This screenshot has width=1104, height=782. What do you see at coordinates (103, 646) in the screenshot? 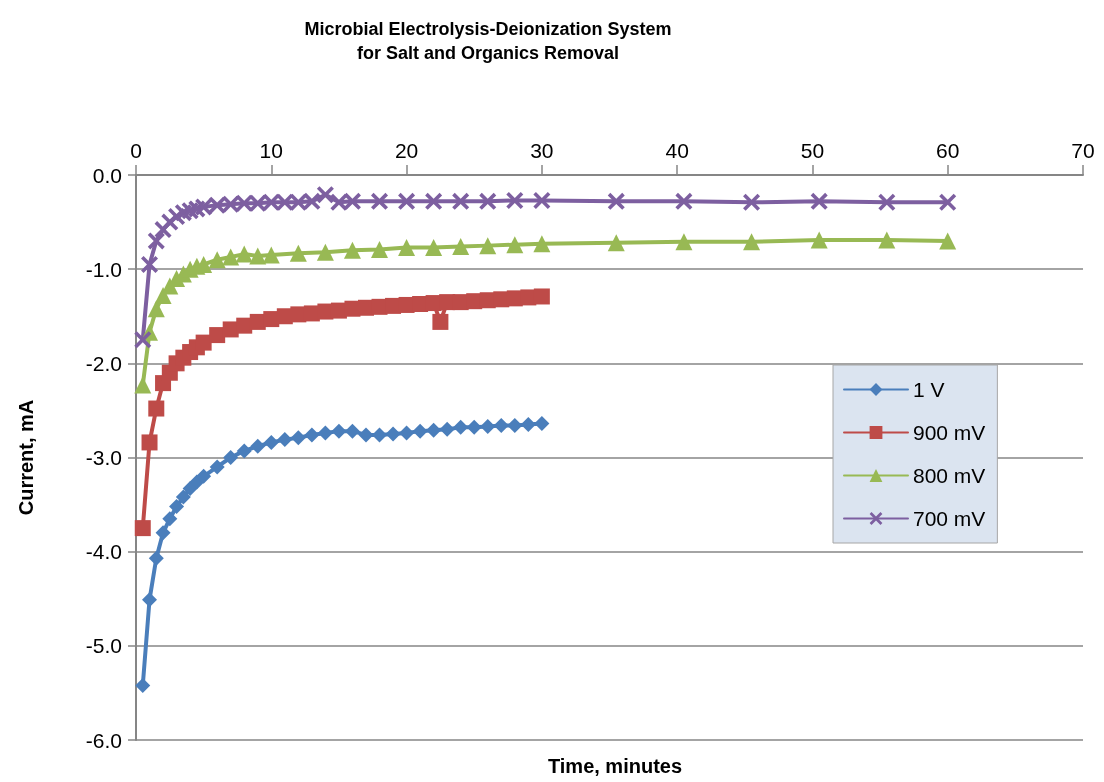
I see `y-tick-label: -5.0` at bounding box center [103, 646].